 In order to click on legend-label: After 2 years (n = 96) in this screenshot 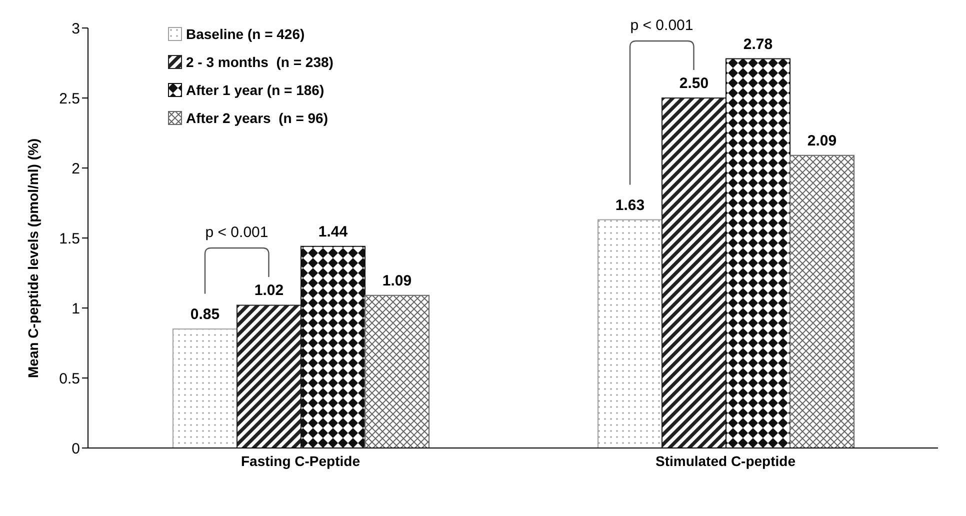, I will do `click(257, 118)`.